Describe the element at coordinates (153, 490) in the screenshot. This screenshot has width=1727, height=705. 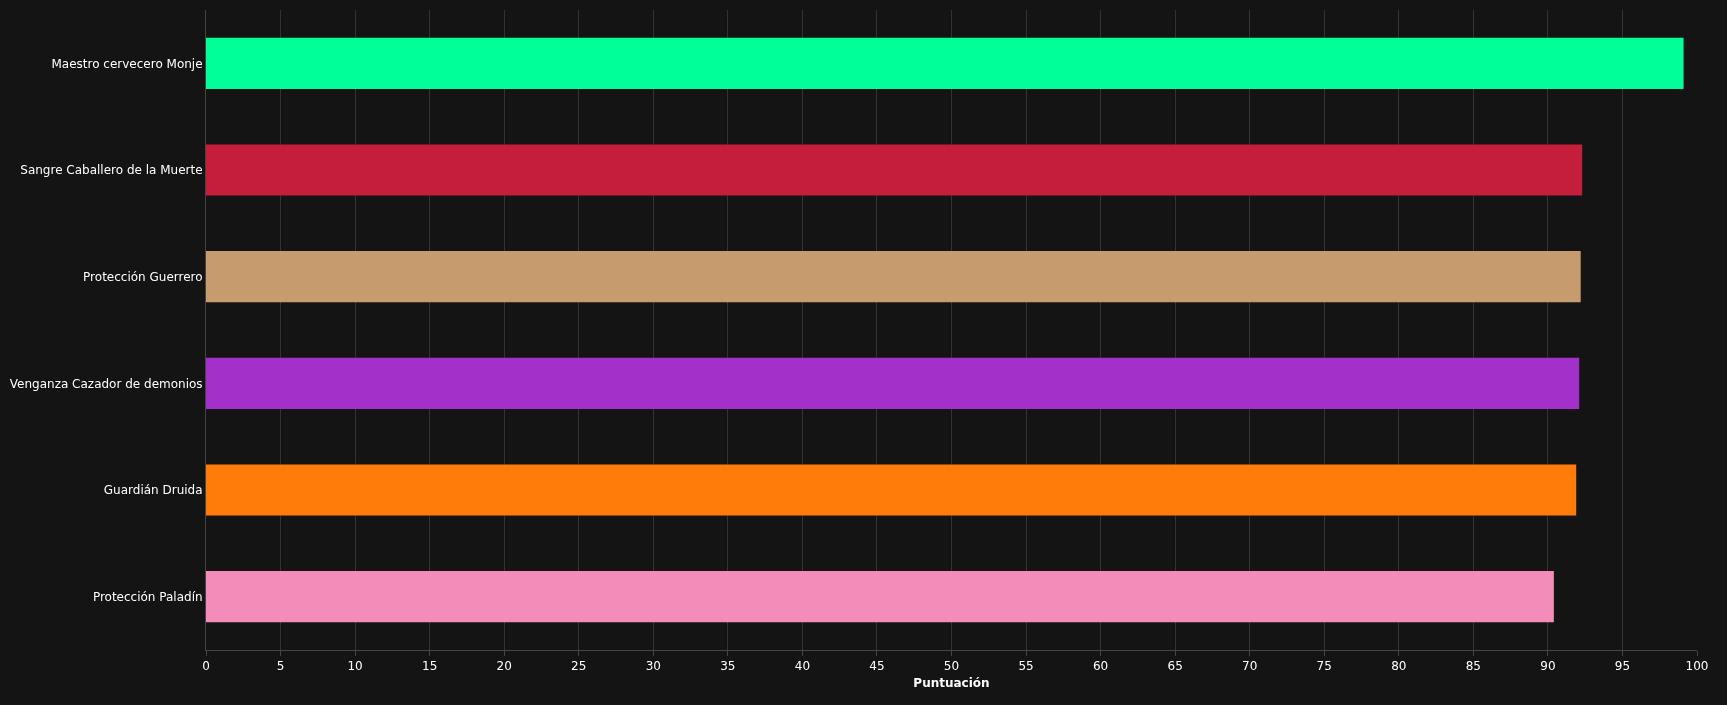
I see `y-tick-label: Guardián Druida` at that location.